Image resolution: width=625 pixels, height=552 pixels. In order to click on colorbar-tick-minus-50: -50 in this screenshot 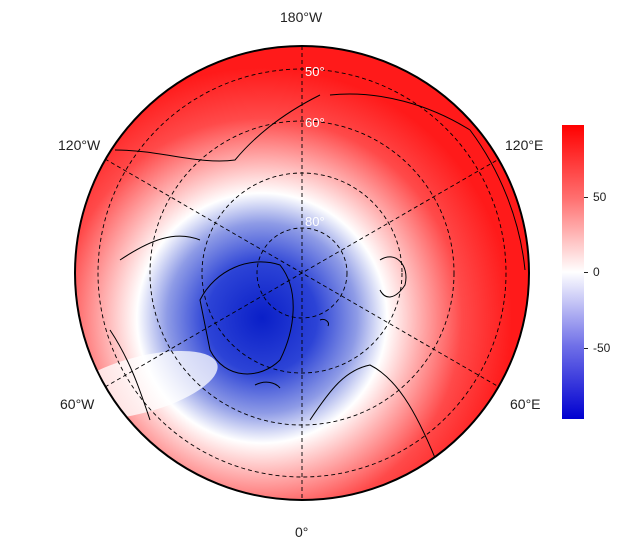, I will do `click(602, 348)`.